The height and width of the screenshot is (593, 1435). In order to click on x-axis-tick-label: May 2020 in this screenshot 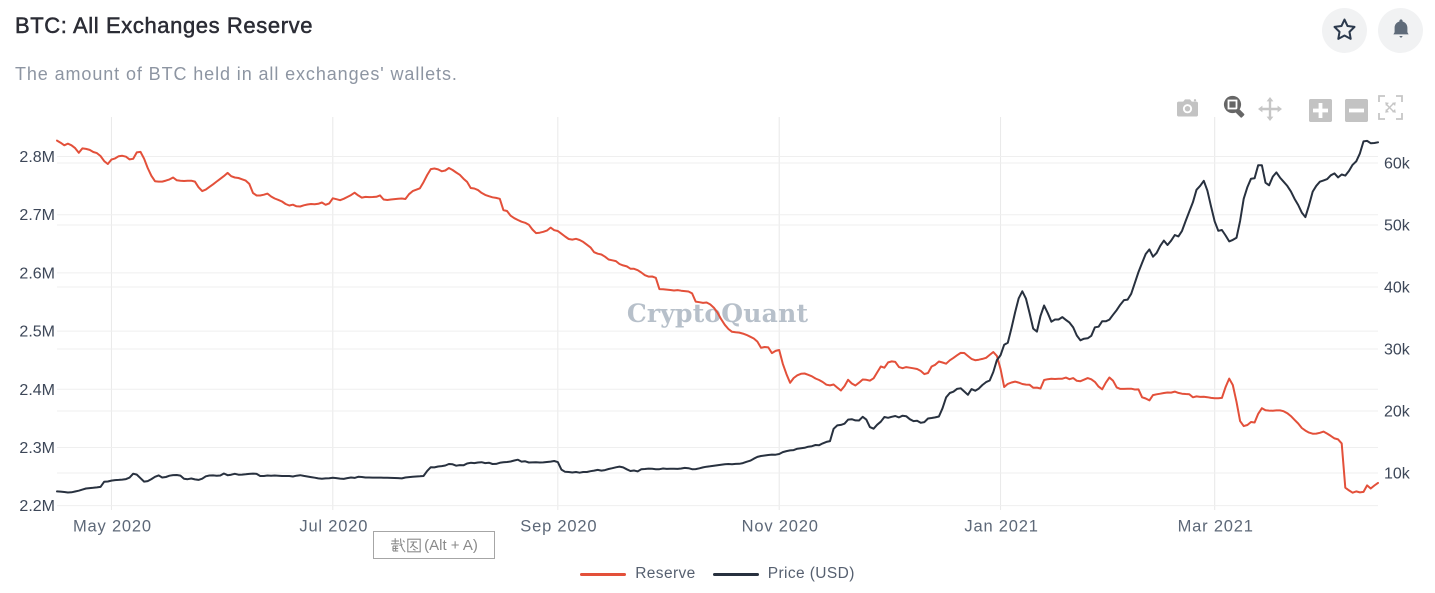, I will do `click(112, 527)`.